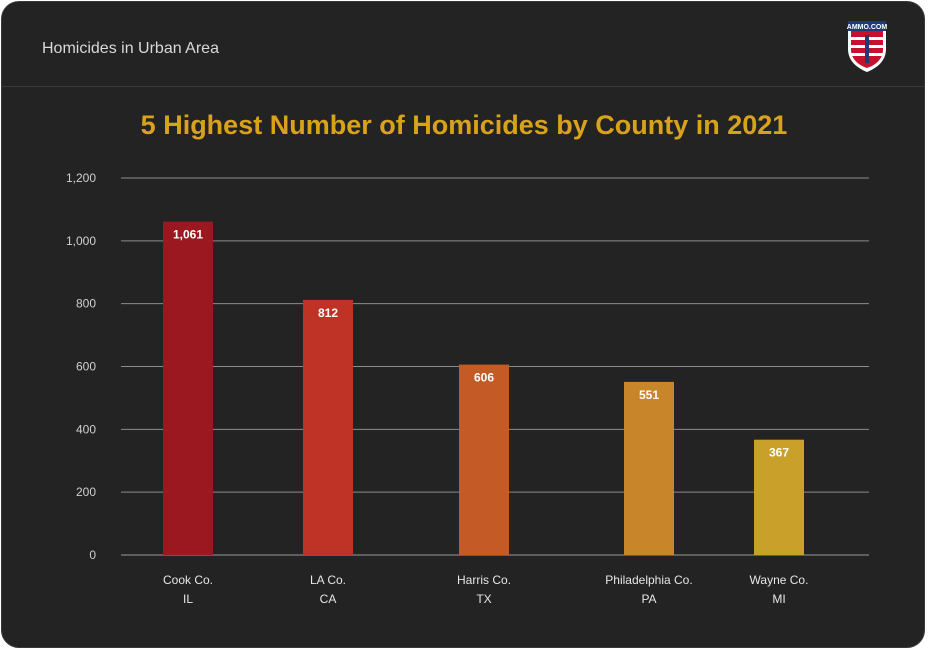 This screenshot has height=651, width=928. What do you see at coordinates (649, 395) in the screenshot?
I see `data-label: 551` at bounding box center [649, 395].